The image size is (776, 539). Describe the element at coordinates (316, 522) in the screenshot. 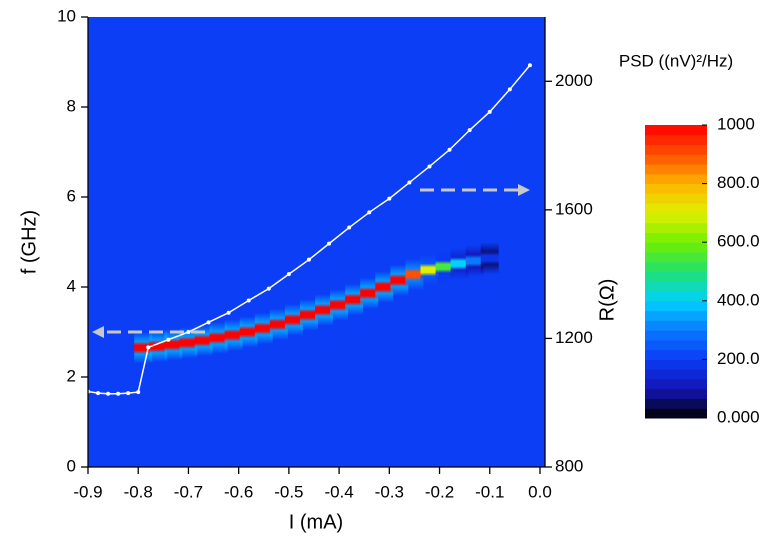

I see `x-axis-label: I (mA)` at that location.